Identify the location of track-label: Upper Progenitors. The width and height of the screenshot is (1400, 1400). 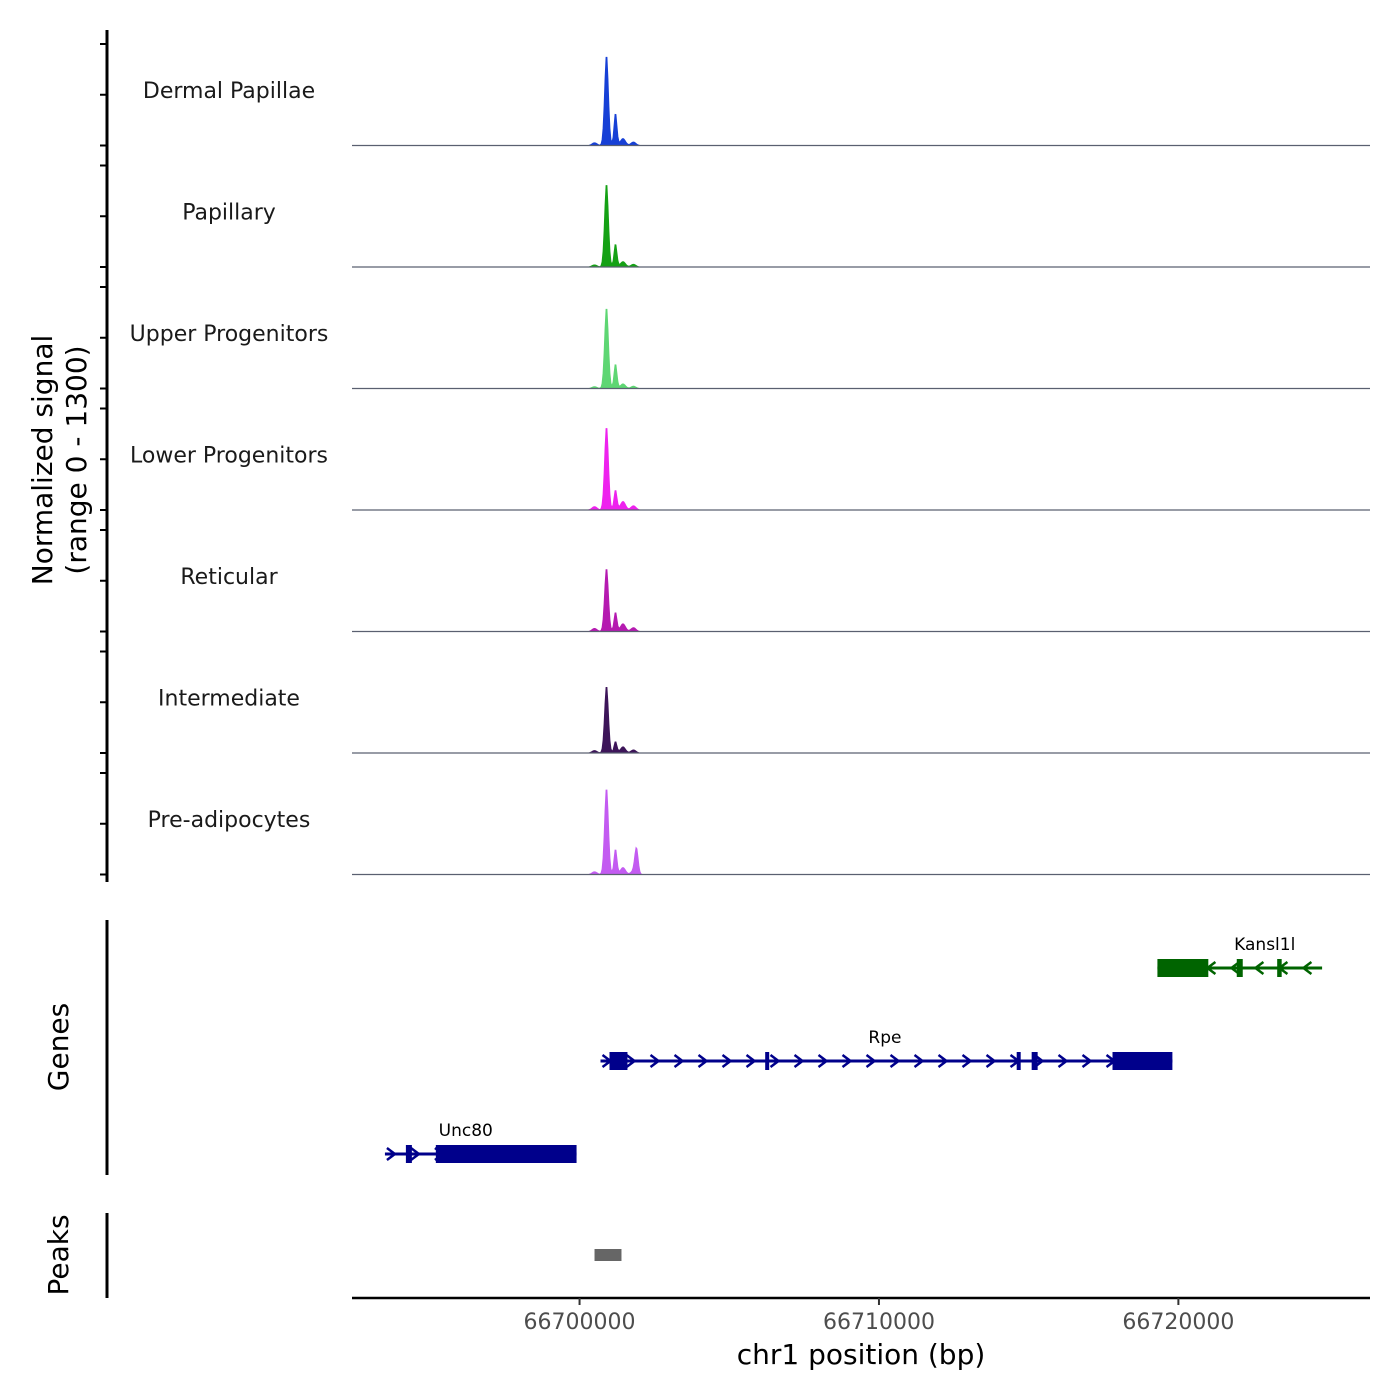
(229, 334).